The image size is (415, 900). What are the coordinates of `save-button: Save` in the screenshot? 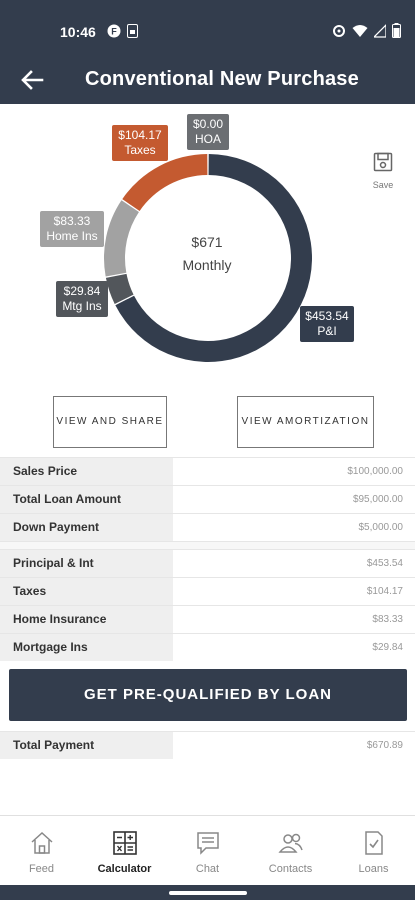 It's located at (383, 172).